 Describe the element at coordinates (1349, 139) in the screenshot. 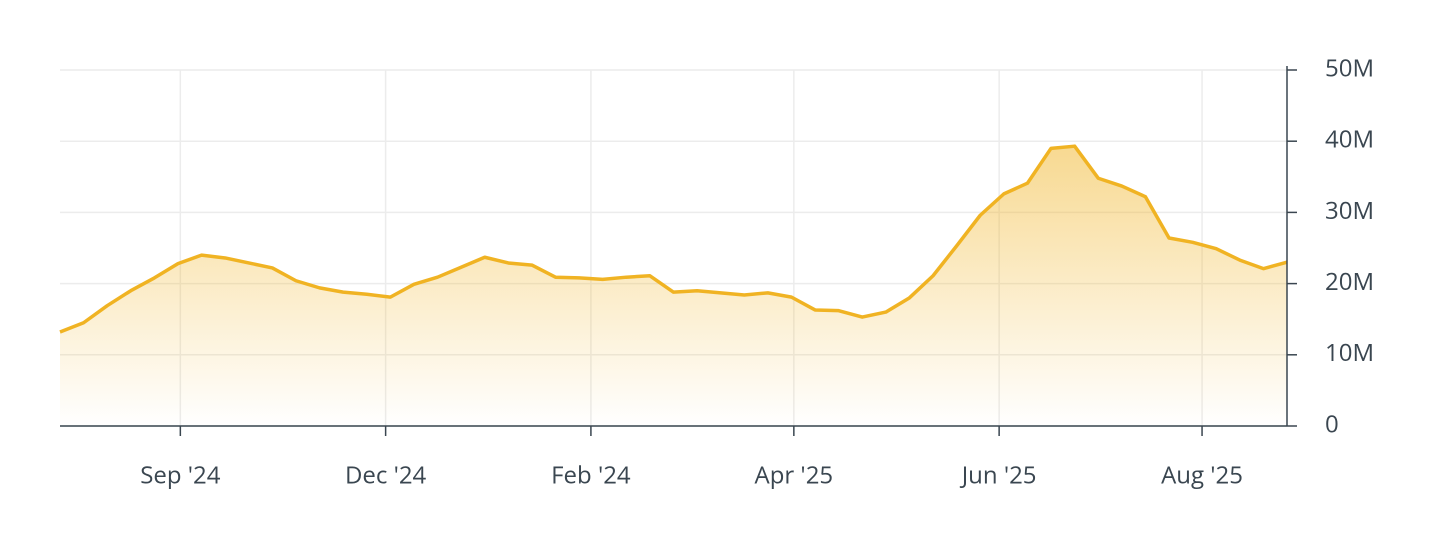

I see `y-tick-label: 40M` at that location.